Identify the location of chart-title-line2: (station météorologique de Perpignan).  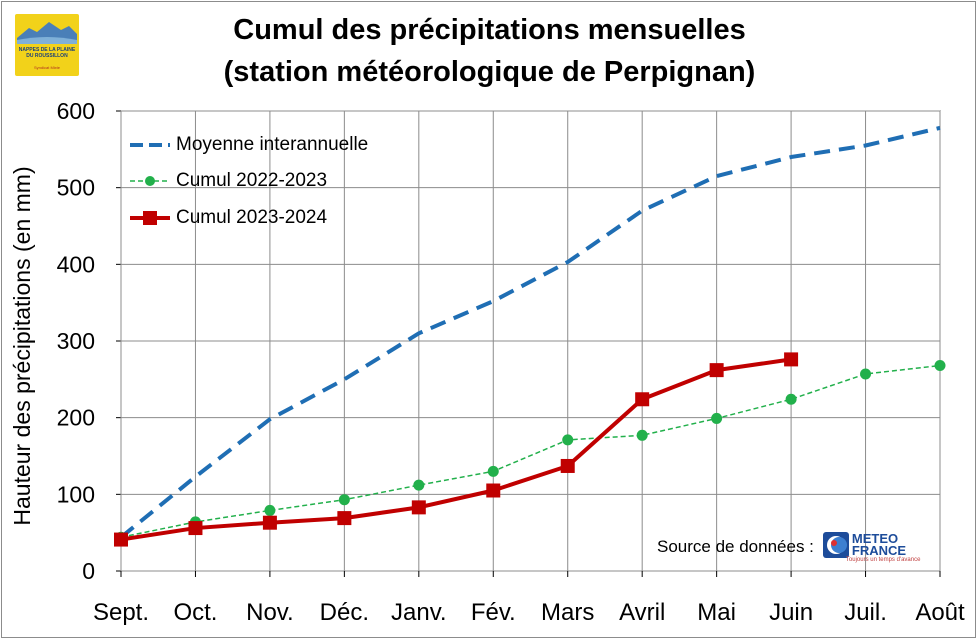
(489, 72).